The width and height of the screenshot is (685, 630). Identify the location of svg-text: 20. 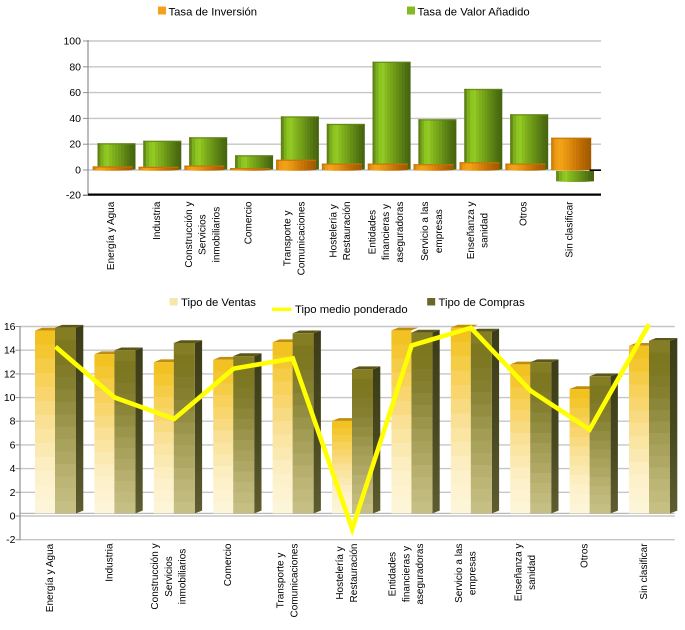
(75, 145).